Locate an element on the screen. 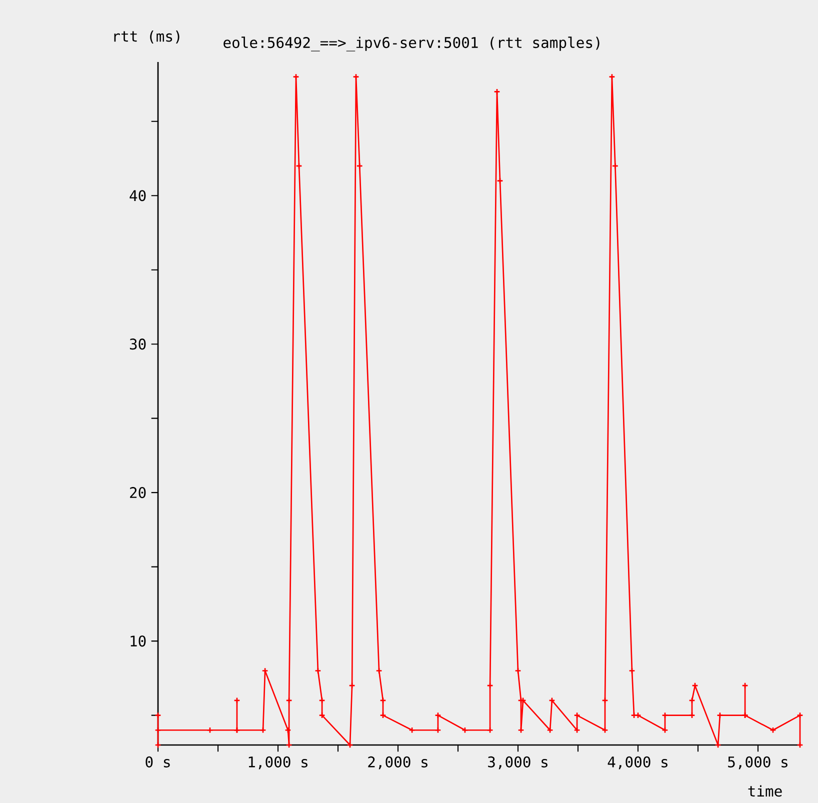  x-tick-label: 4,000 s is located at coordinates (638, 763).